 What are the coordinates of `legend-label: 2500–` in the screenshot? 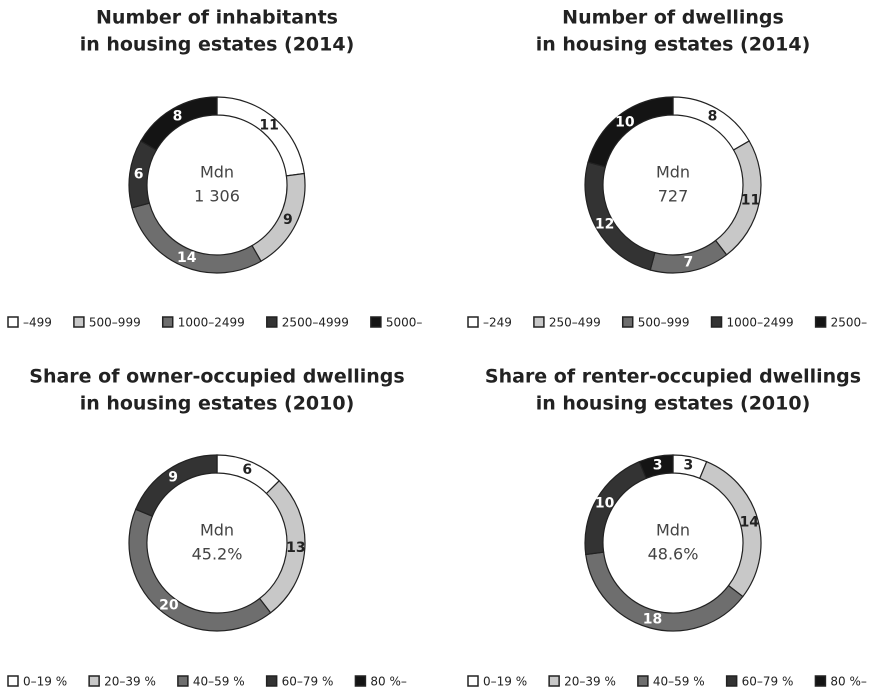 It's located at (849, 323).